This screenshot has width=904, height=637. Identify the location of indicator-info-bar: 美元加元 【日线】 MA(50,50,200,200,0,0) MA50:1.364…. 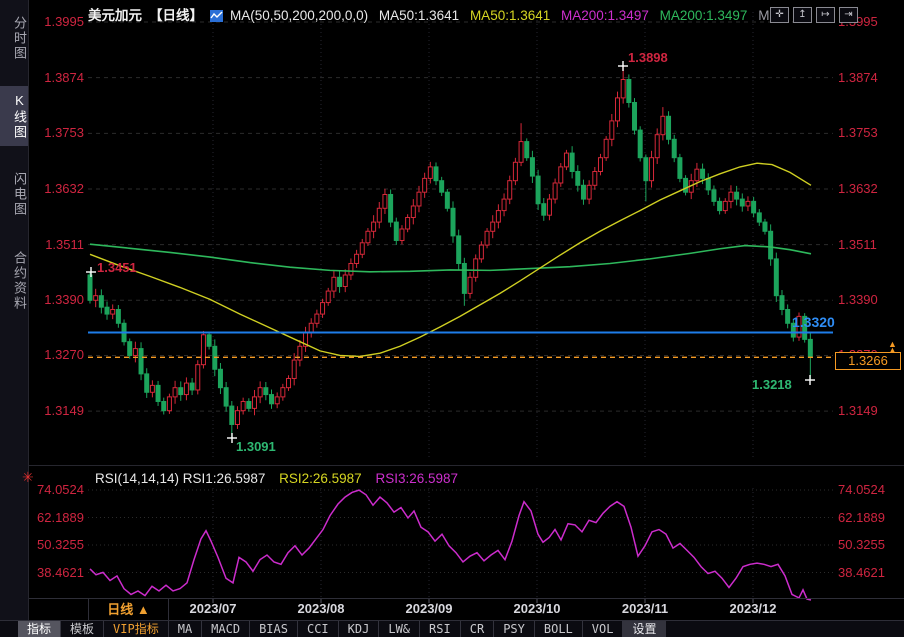
(432, 13).